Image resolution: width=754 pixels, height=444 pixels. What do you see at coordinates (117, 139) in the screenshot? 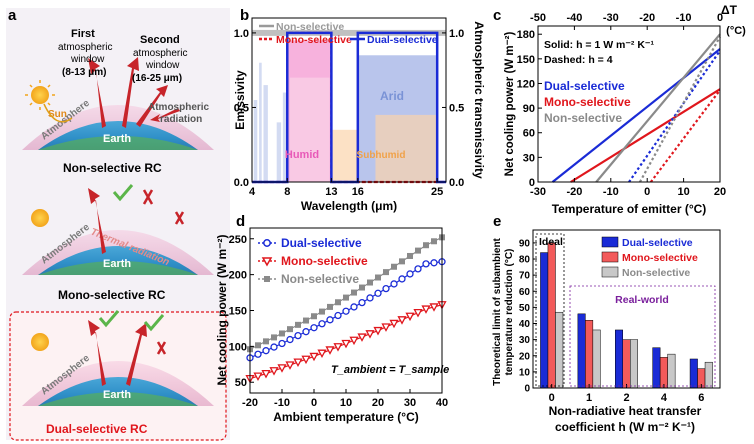
I see `earth-label: Earth` at bounding box center [117, 139].